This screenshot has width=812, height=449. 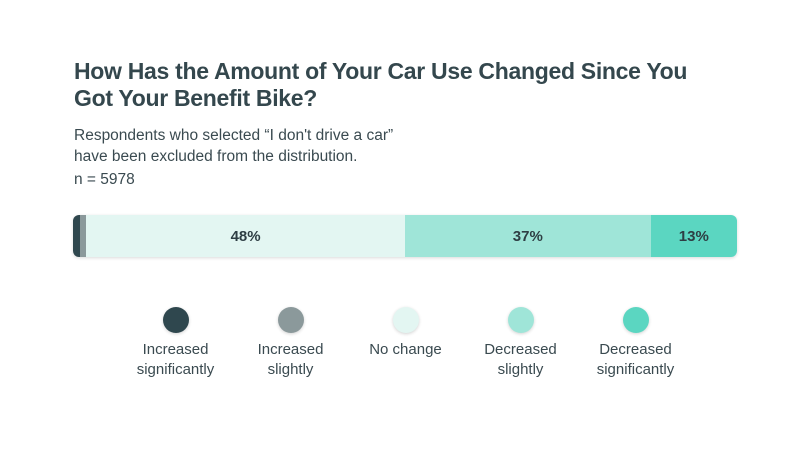 What do you see at coordinates (76, 236) in the screenshot?
I see `bar-segment-increased-significantly` at bounding box center [76, 236].